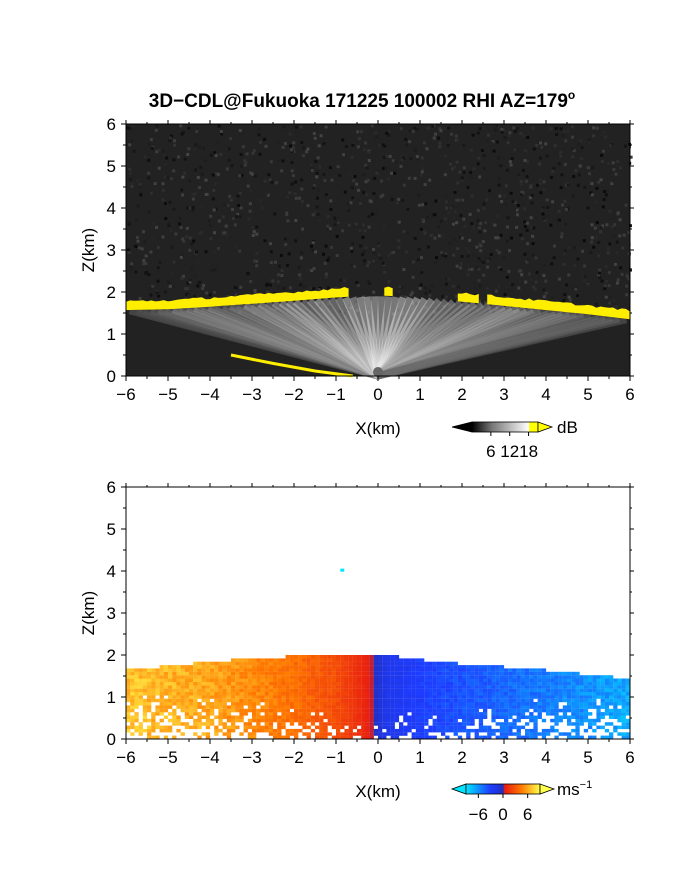 This screenshot has height=880, width=680. What do you see at coordinates (369, 336) in the screenshot?
I see `beam-ray` at bounding box center [369, 336].